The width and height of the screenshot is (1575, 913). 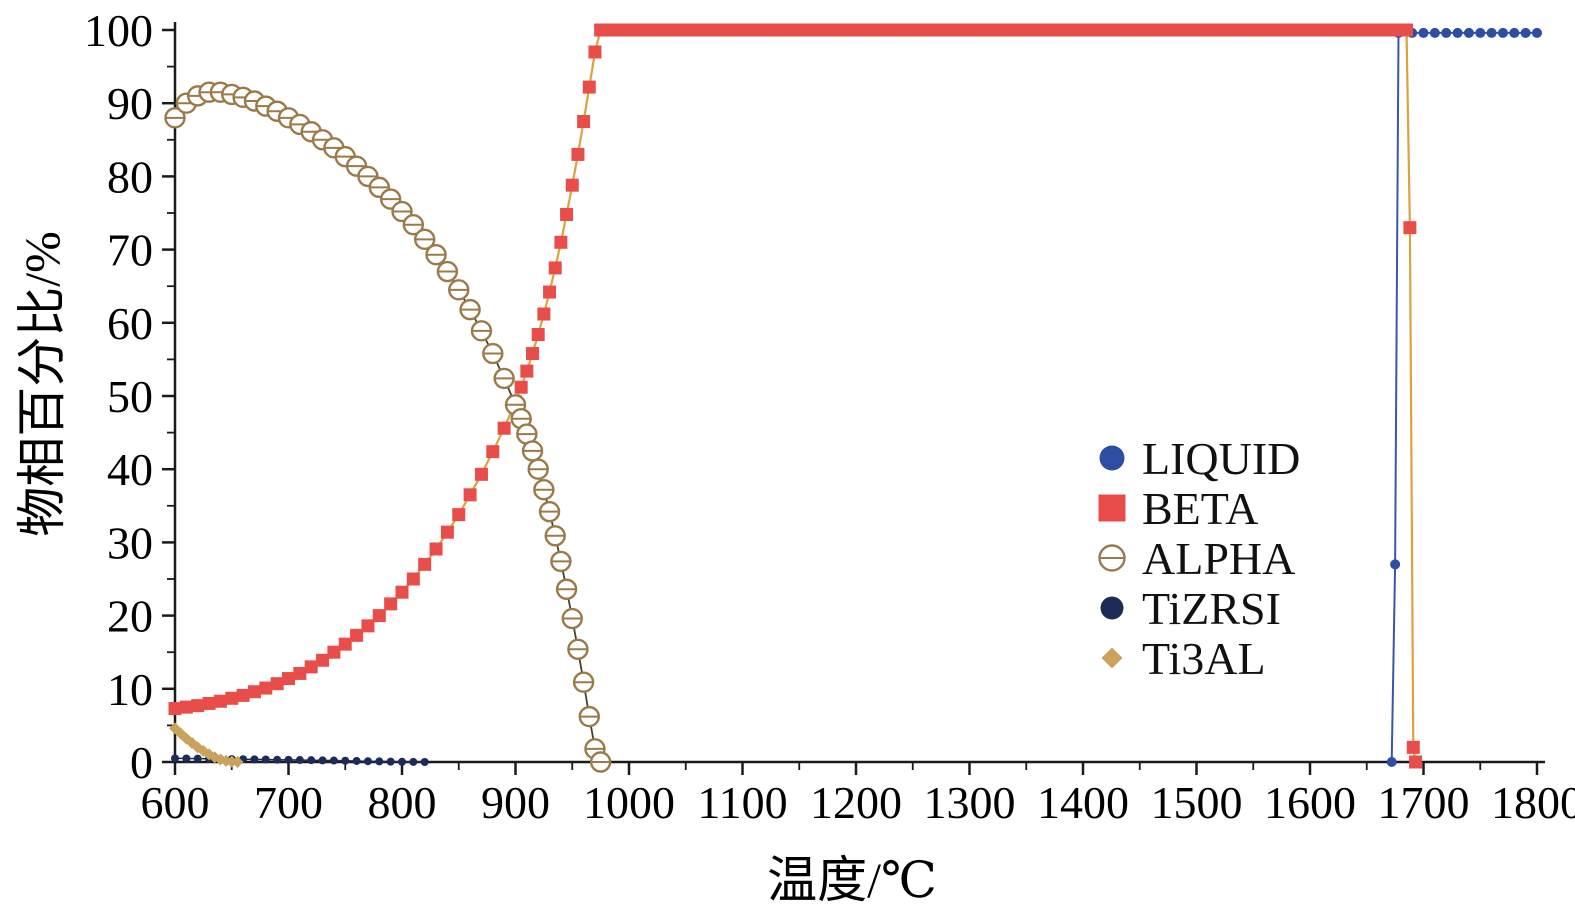 I want to click on legend-item-ti3al: Ti3AL, so click(x=1183, y=658).